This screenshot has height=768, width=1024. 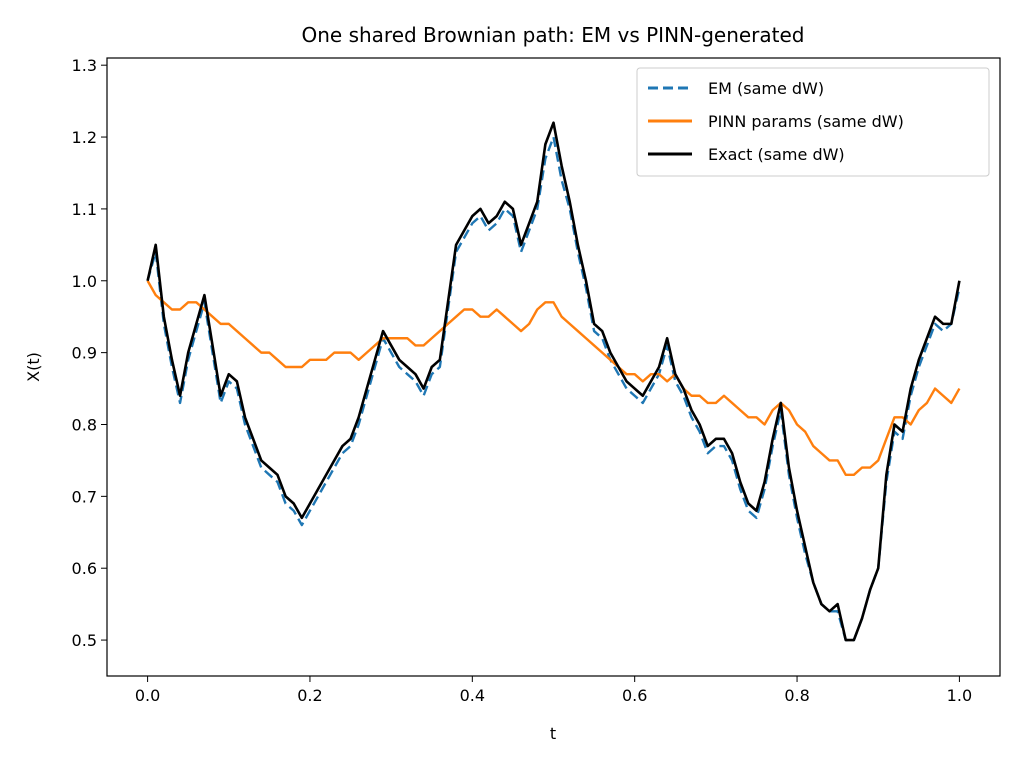 I want to click on y-tick-label: 1.1, so click(x=84, y=209).